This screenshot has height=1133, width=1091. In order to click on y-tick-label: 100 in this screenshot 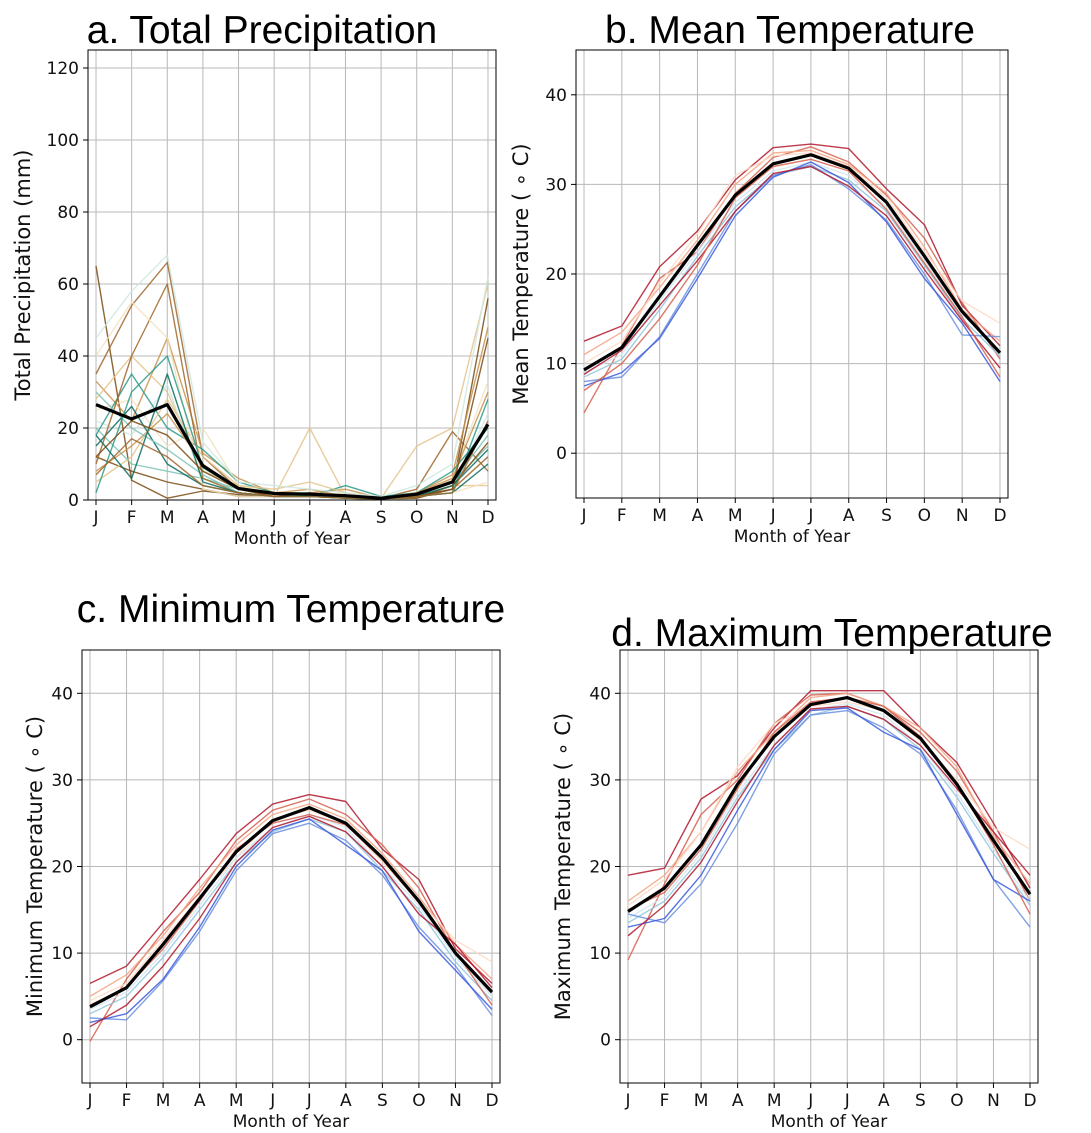, I will do `click(63, 141)`.